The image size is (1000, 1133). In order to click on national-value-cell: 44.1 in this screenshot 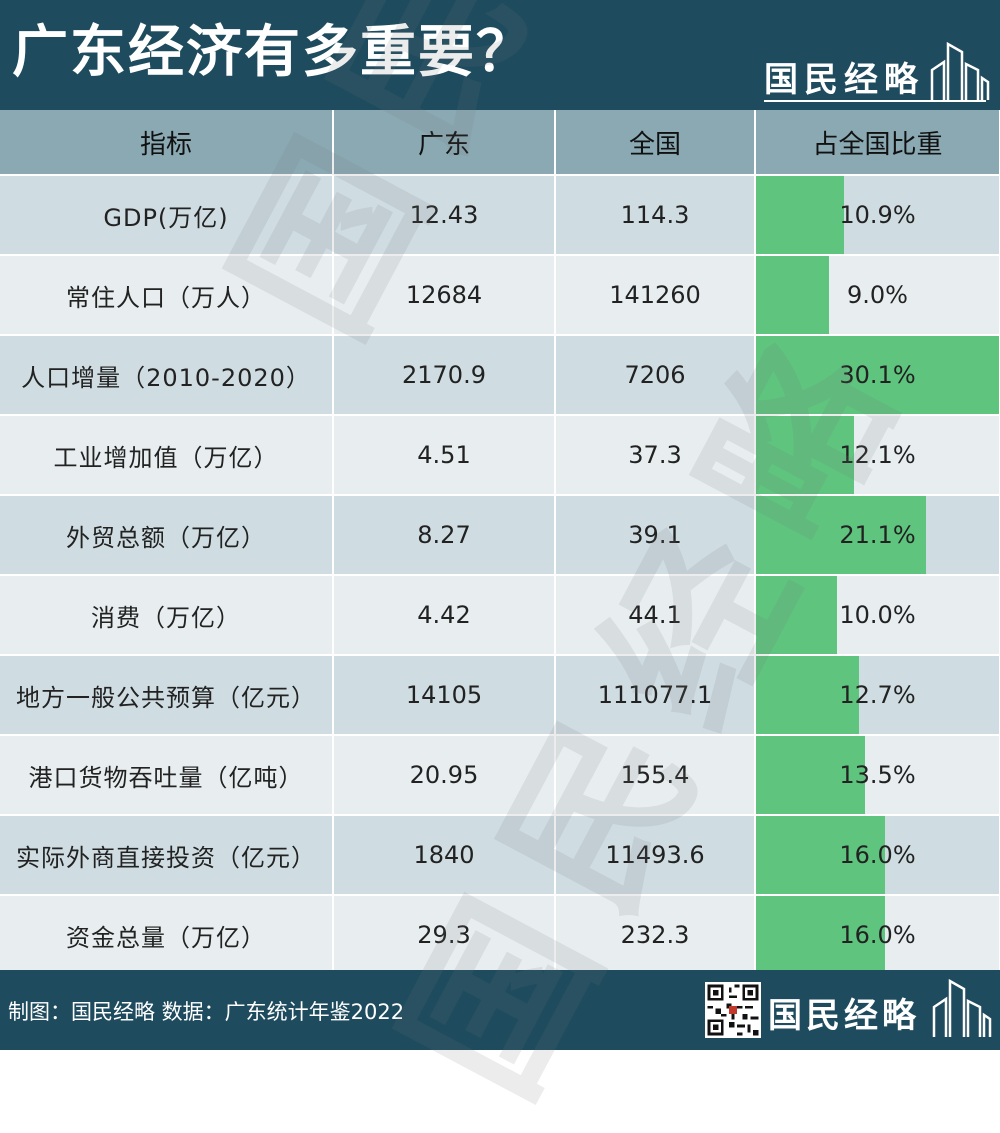, I will do `click(655, 615)`.